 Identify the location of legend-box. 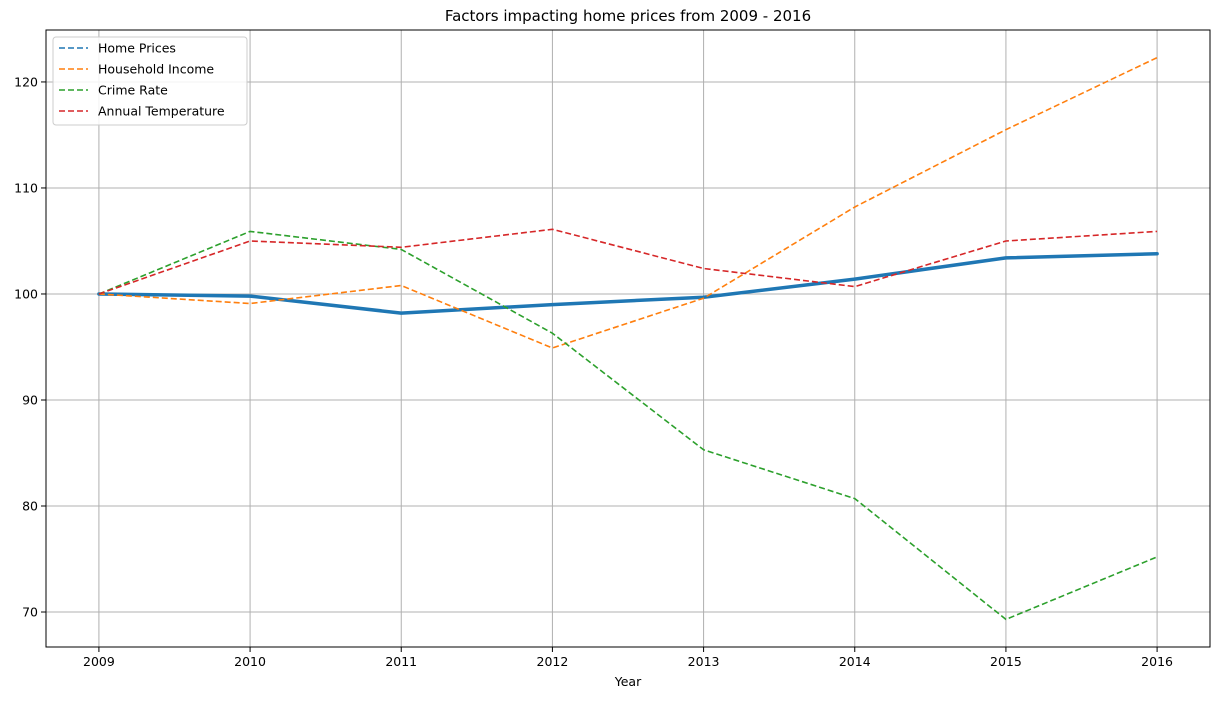
(150, 81).